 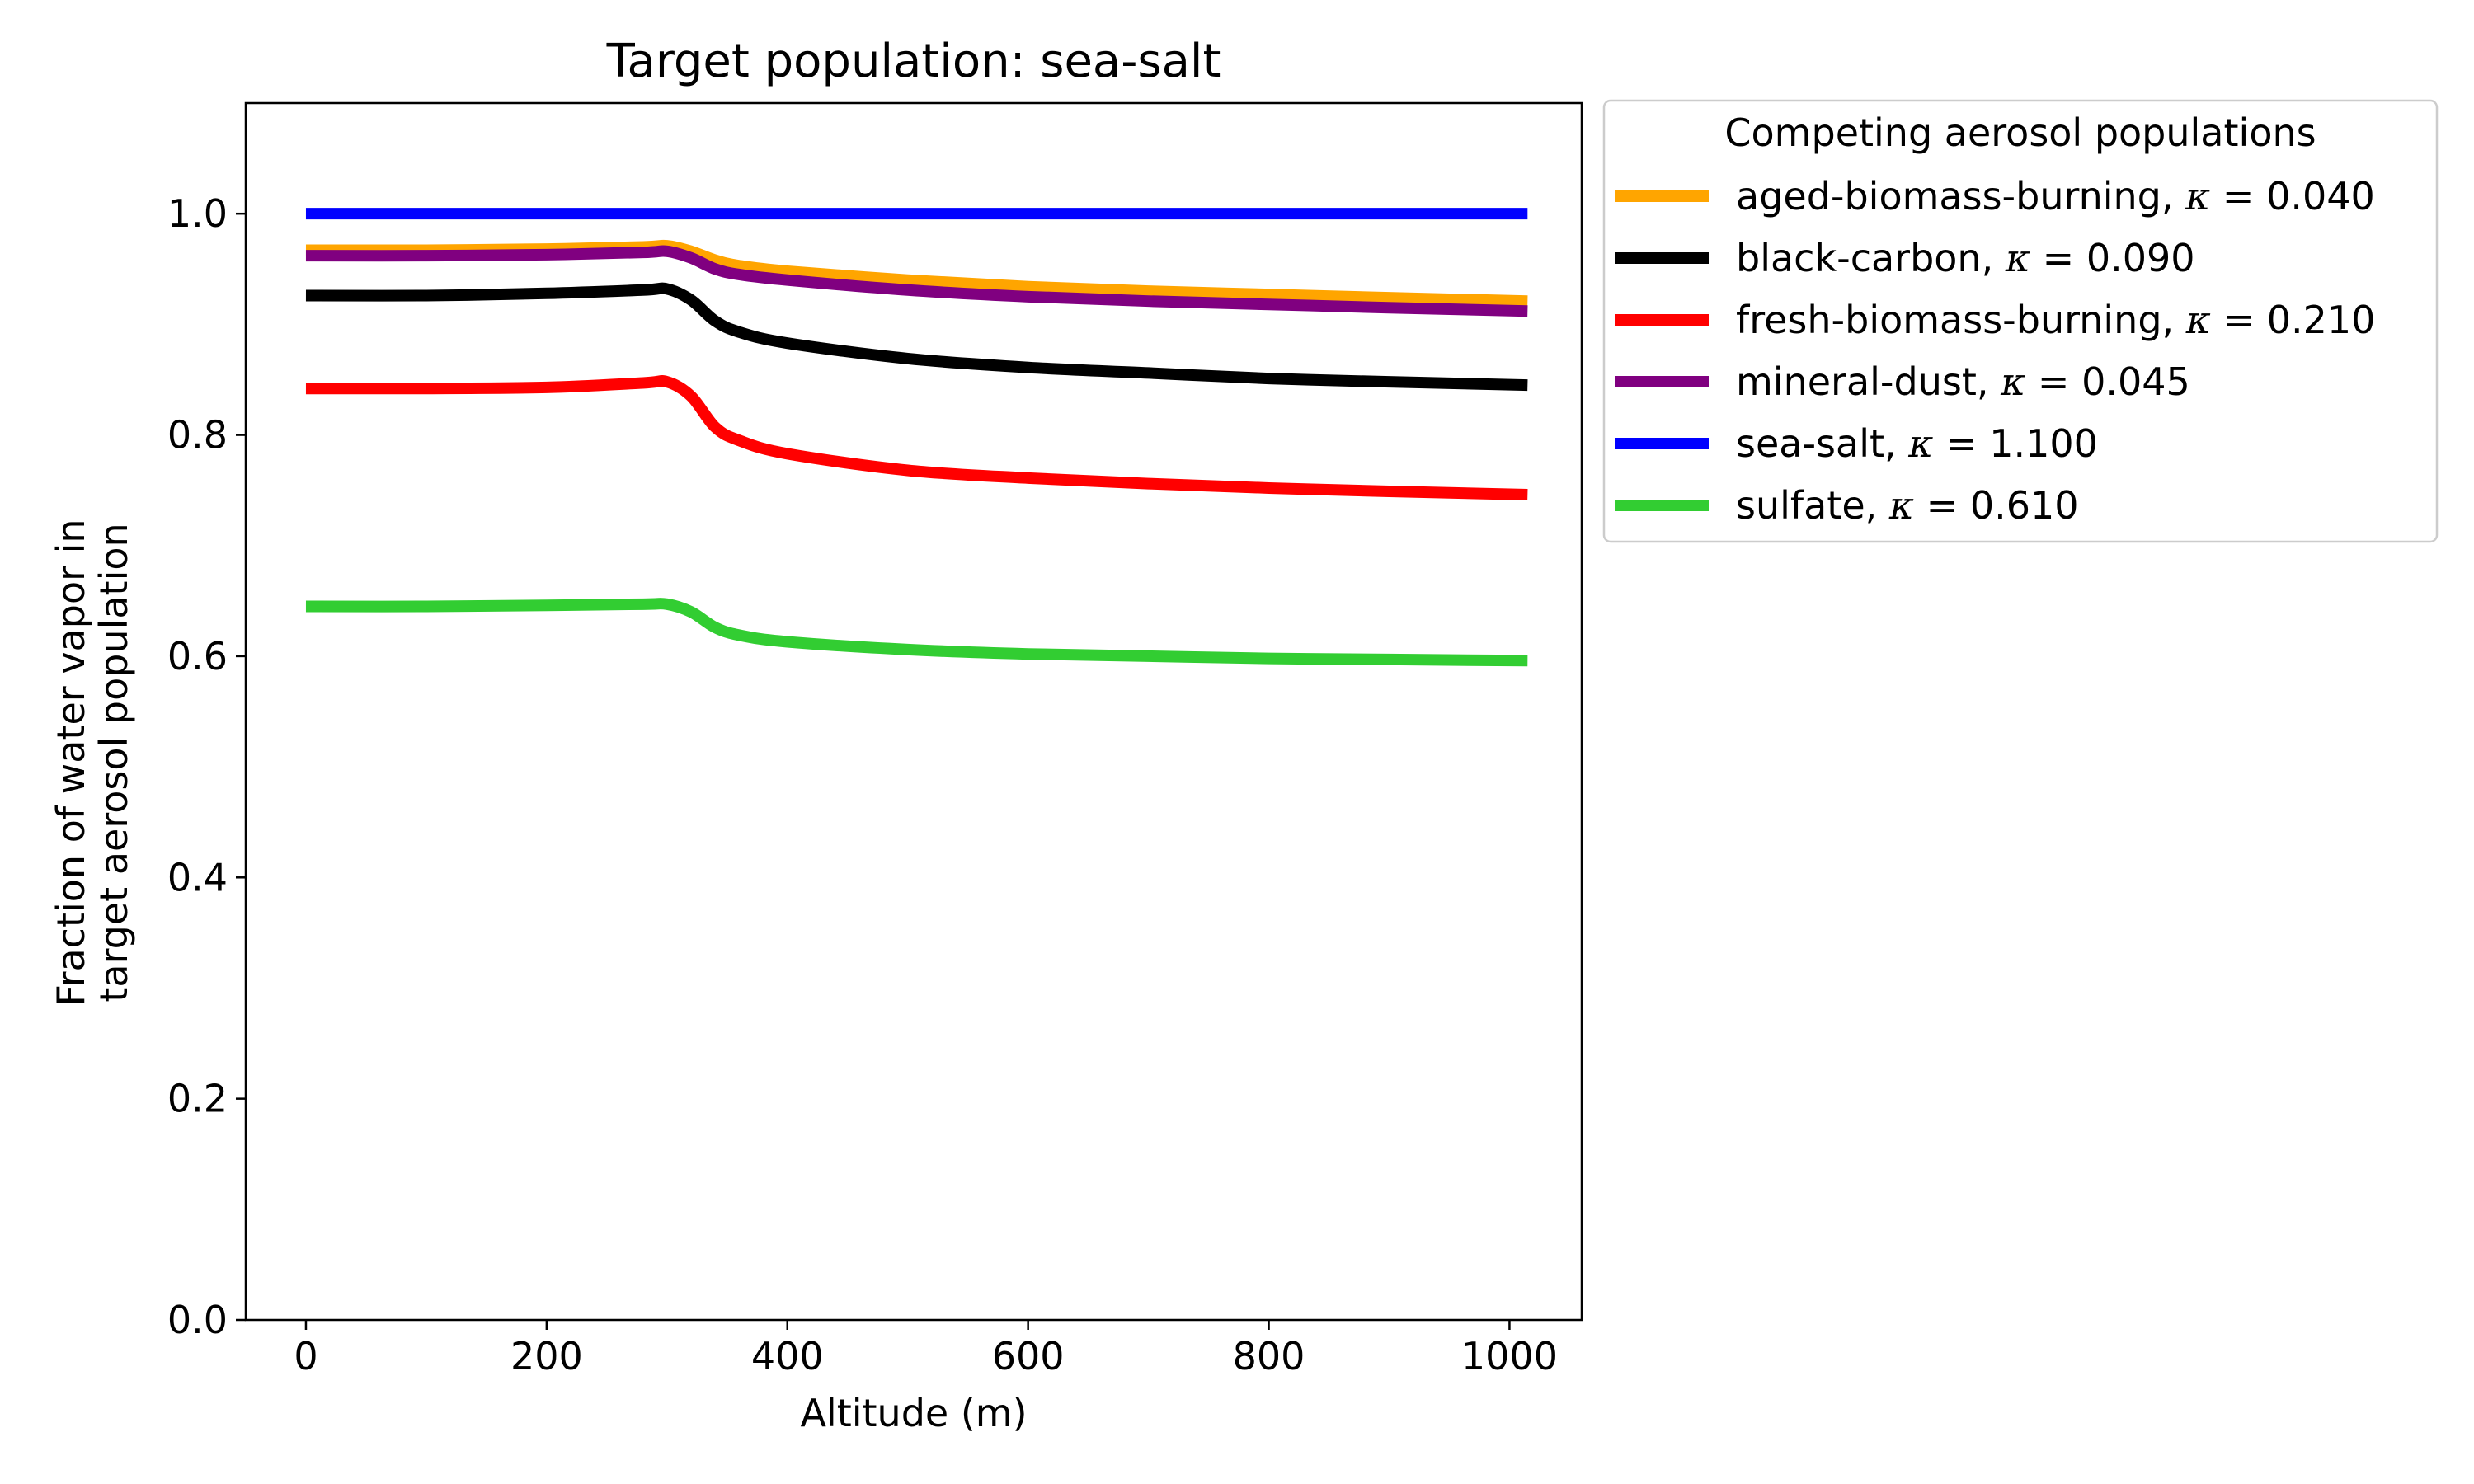 I want to click on series-line-fresh-biomass-burning, so click(x=916, y=437).